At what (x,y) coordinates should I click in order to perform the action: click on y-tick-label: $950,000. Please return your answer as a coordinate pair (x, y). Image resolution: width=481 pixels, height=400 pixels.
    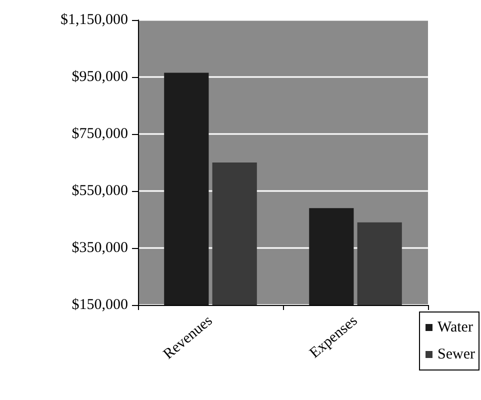
    Looking at the image, I should click on (100, 77).